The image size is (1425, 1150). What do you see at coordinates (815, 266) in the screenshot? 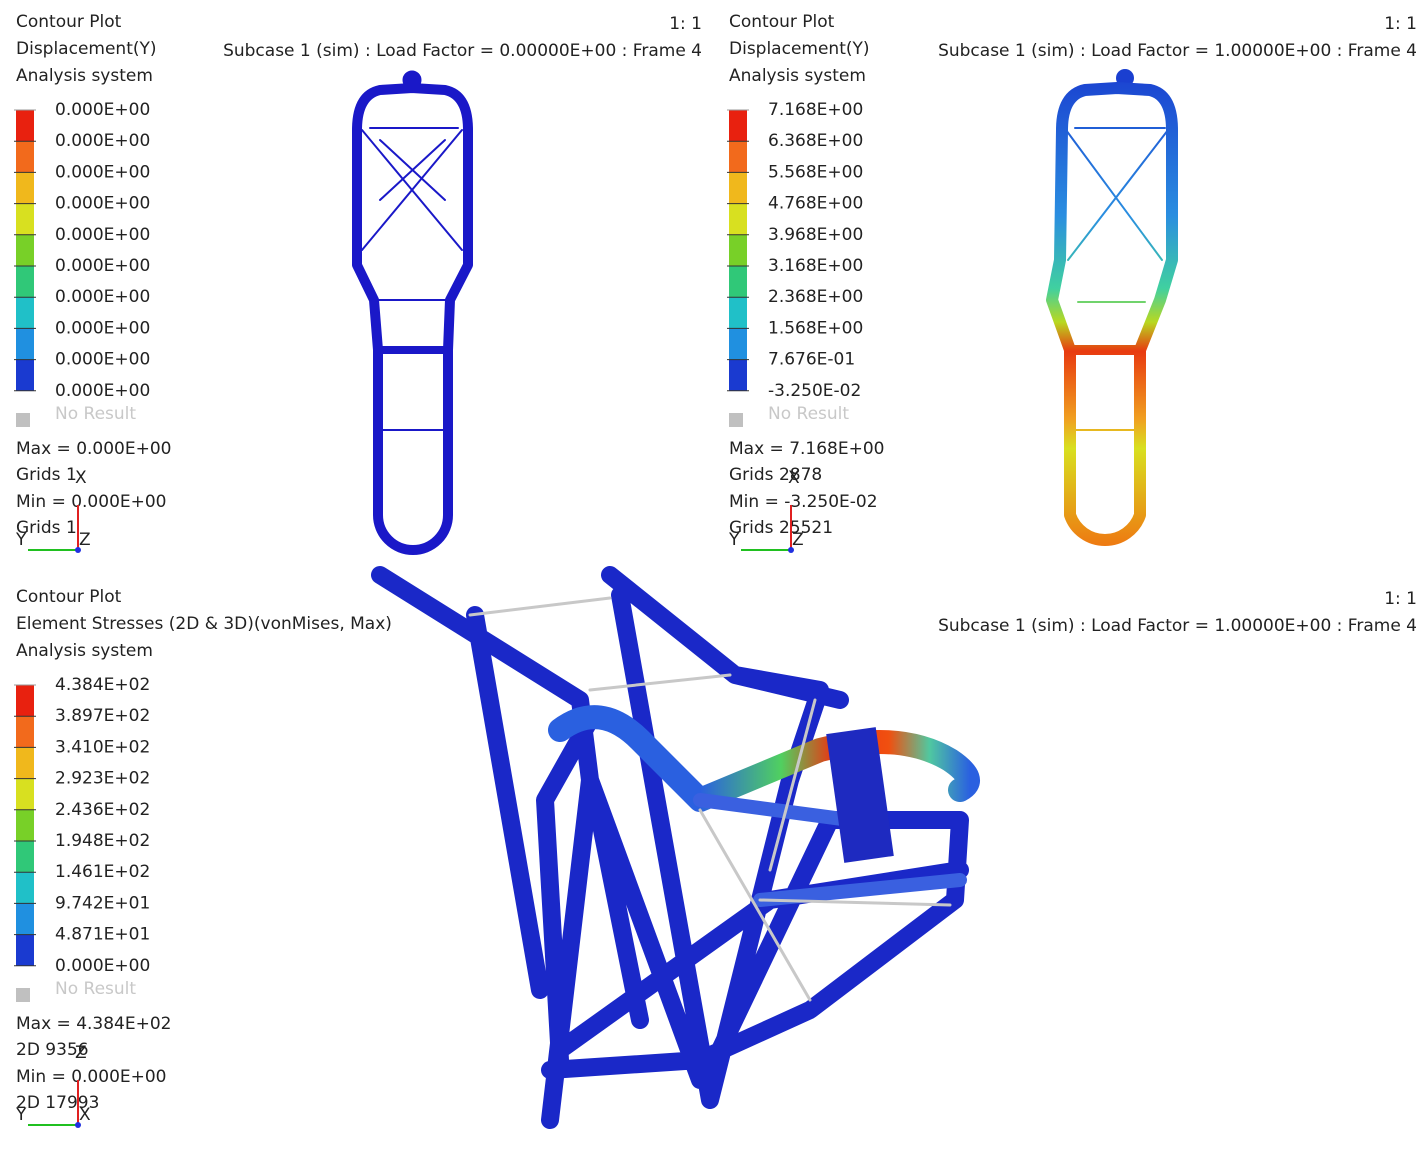
I see `legend-label: 3.168E+00` at bounding box center [815, 266].